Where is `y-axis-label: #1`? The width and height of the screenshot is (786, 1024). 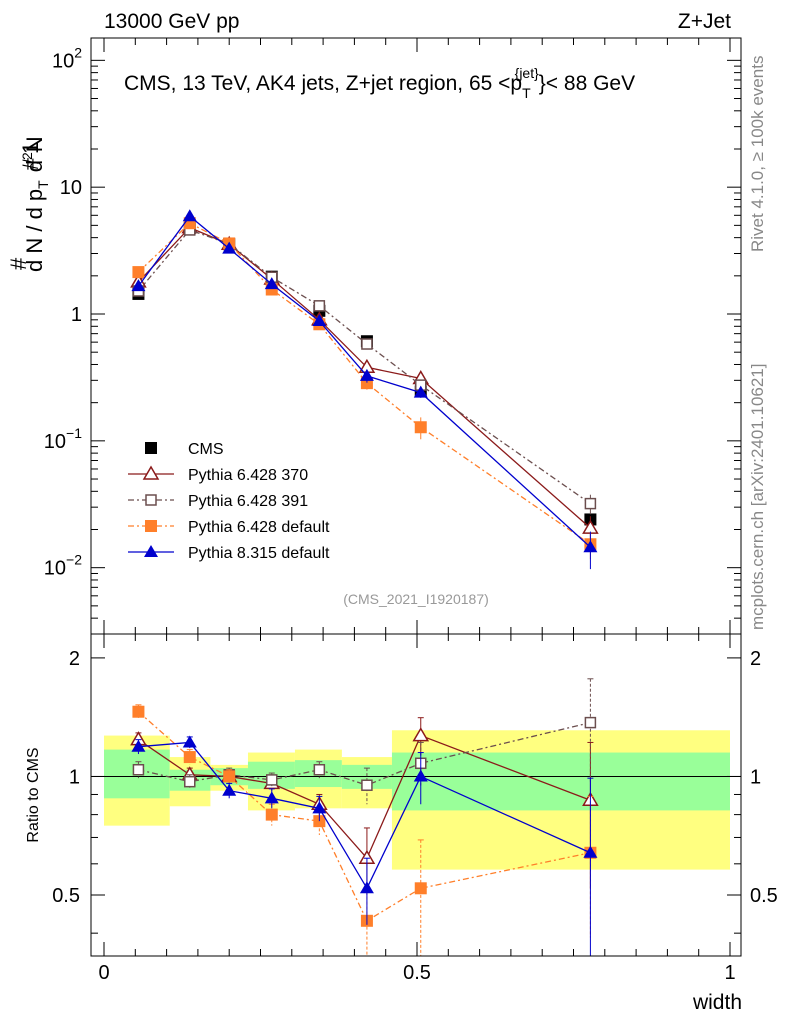
y-axis-label: #1 is located at coordinates (30, 156).